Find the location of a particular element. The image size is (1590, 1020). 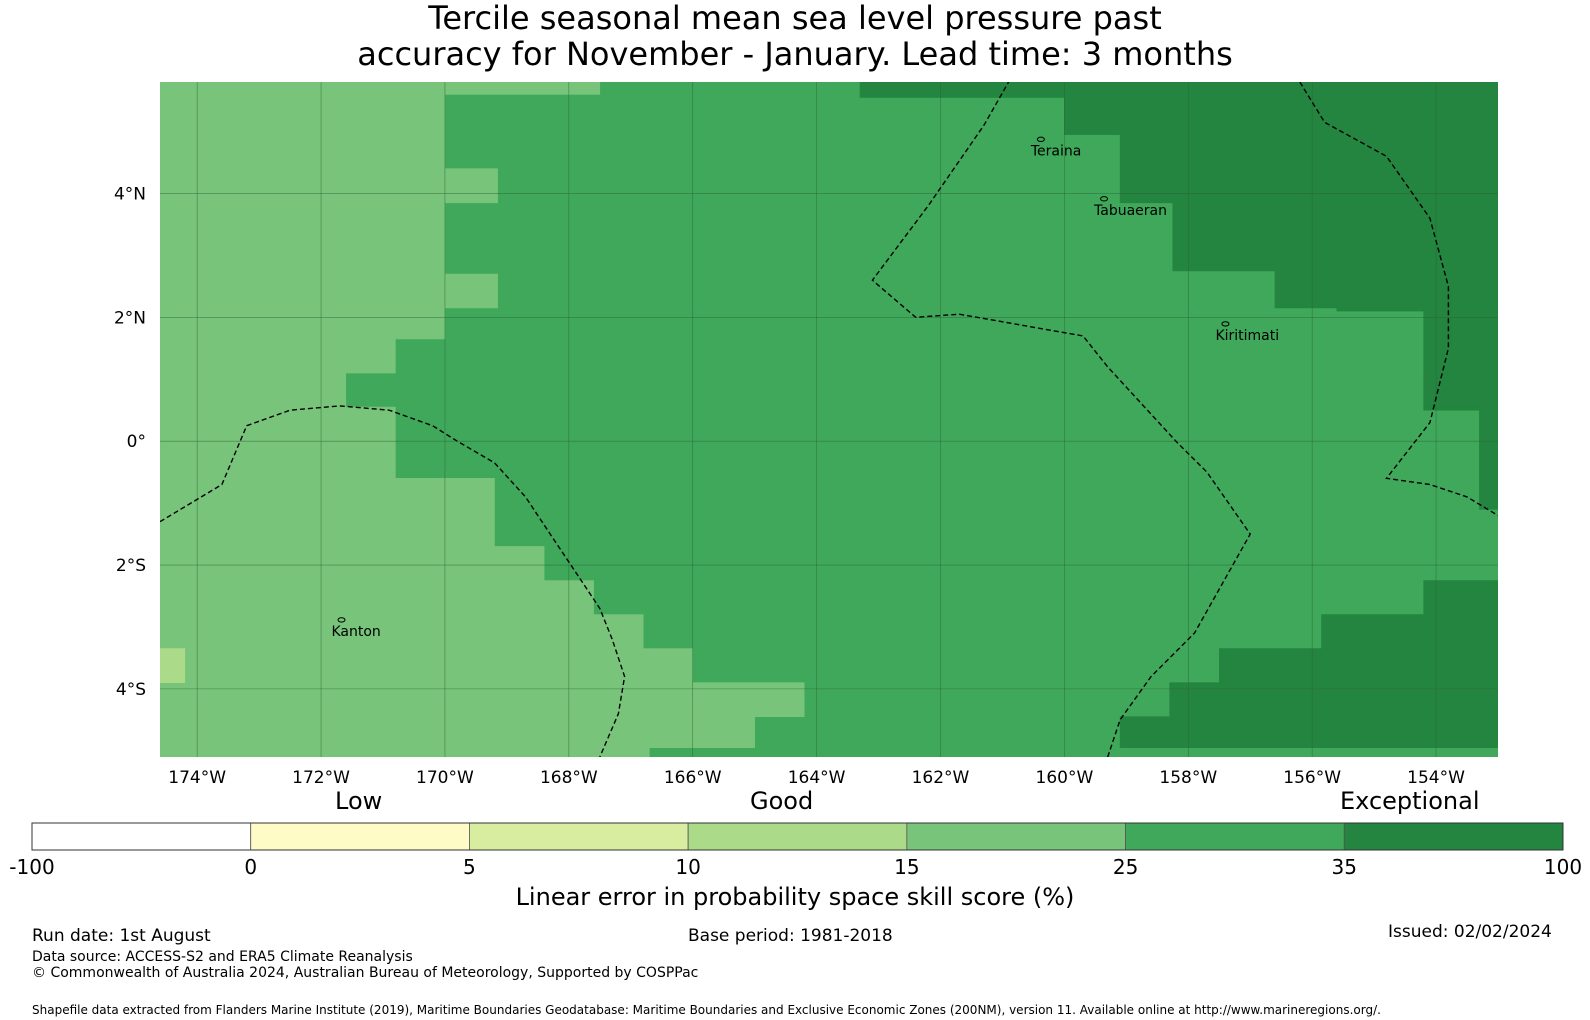

lat-tick-label: 2°N is located at coordinates (130, 318).